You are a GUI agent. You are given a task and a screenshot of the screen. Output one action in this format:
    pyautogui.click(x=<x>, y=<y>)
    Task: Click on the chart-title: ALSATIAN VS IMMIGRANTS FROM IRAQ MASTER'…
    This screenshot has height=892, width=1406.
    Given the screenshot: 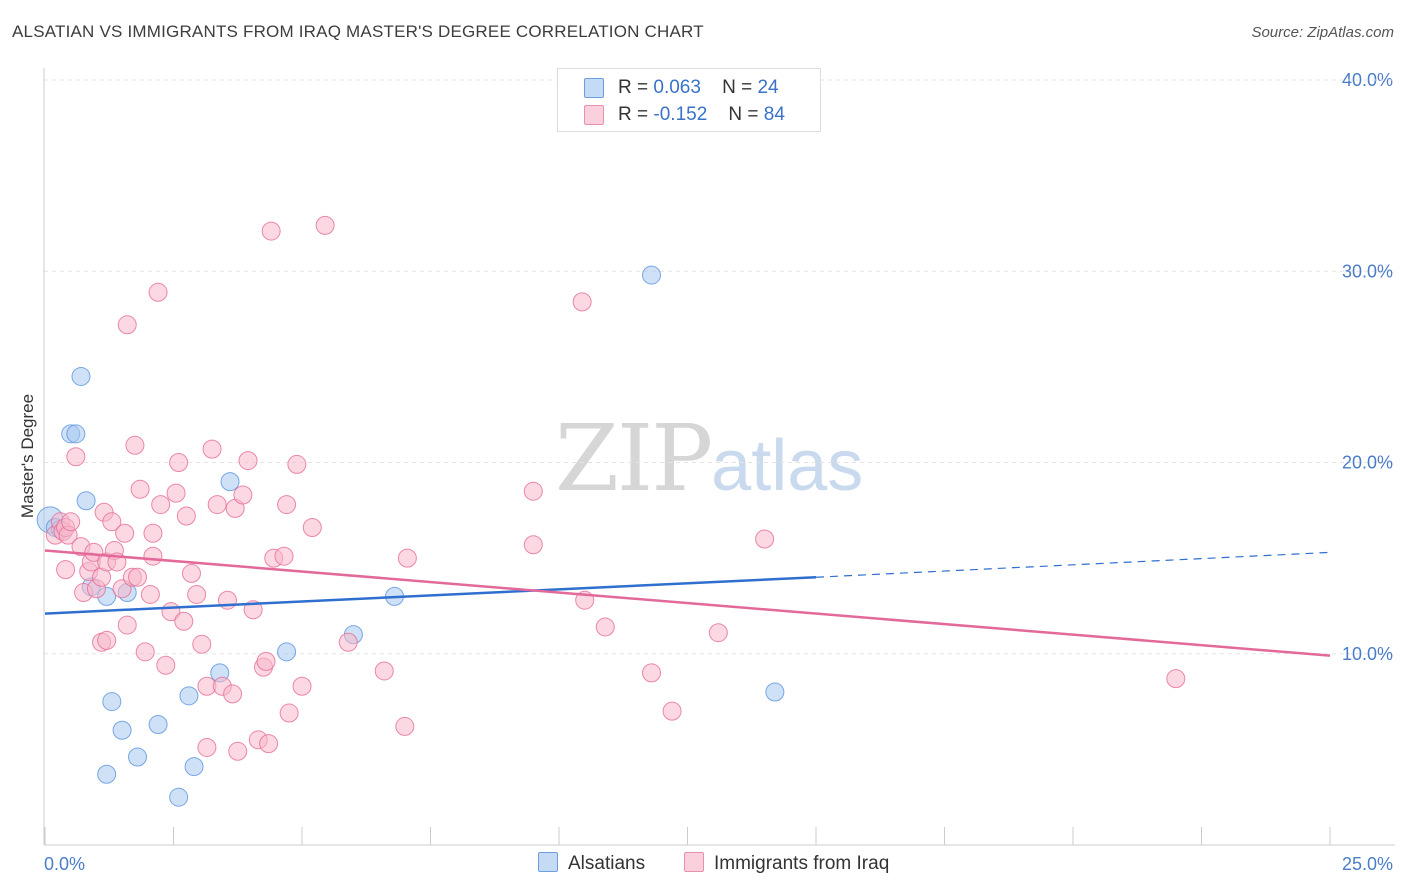 What is the action you would take?
    pyautogui.click(x=358, y=31)
    